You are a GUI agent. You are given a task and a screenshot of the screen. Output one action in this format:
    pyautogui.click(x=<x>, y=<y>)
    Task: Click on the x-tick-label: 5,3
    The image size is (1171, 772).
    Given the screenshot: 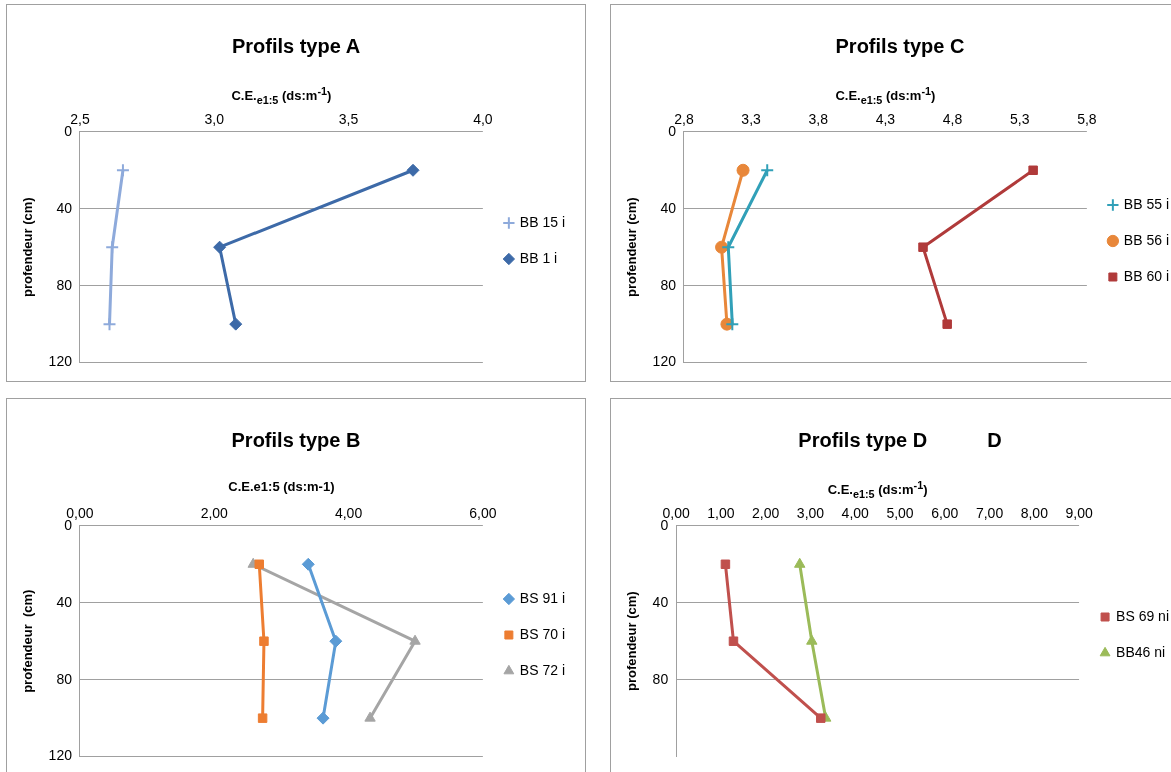 What is the action you would take?
    pyautogui.click(x=1019, y=119)
    